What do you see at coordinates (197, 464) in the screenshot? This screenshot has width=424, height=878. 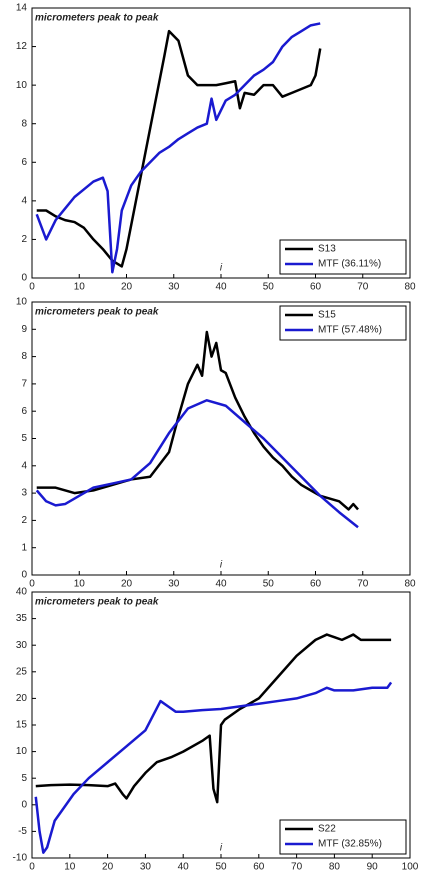 I see `series-line` at bounding box center [197, 464].